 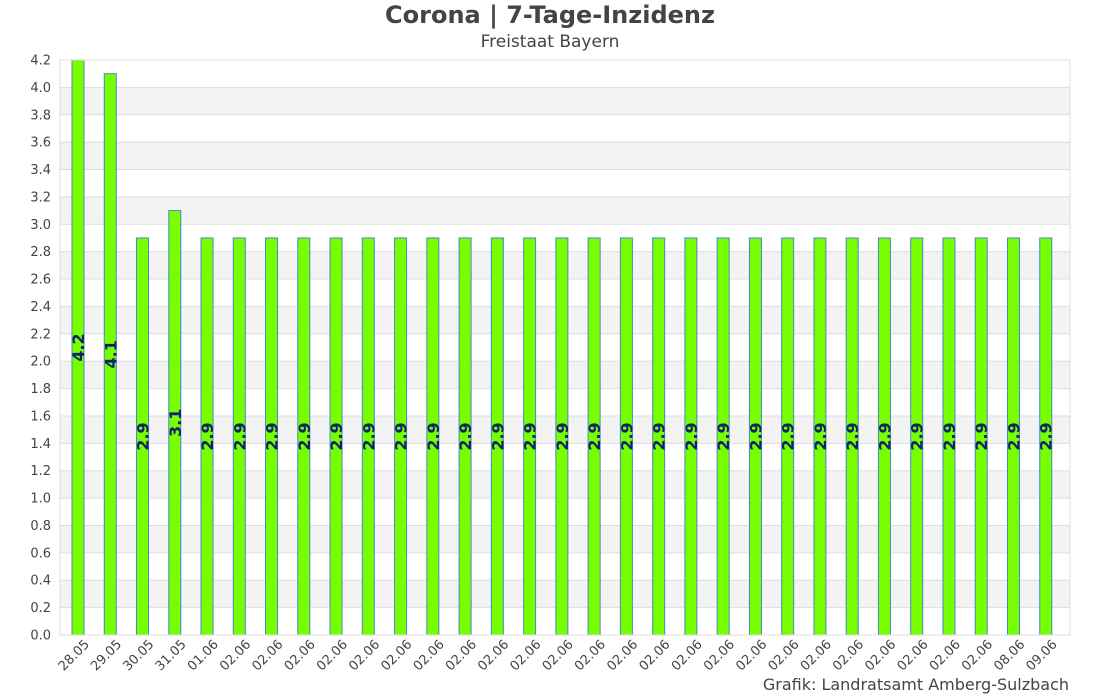 What do you see at coordinates (40, 307) in the screenshot?
I see `y-tick-label: 2.4` at bounding box center [40, 307].